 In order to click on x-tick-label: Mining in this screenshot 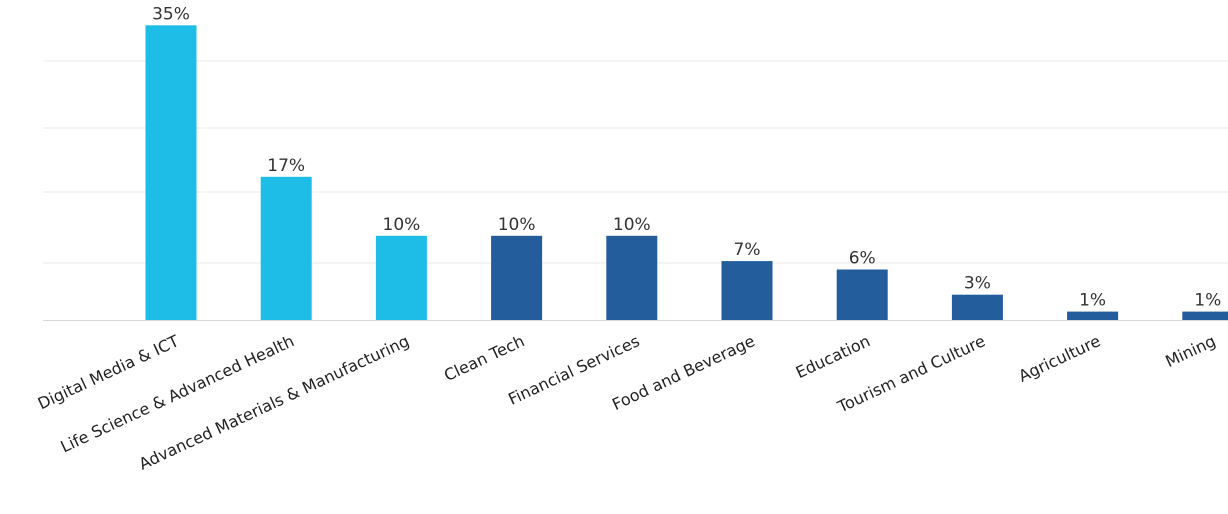, I will do `click(1190, 351)`.